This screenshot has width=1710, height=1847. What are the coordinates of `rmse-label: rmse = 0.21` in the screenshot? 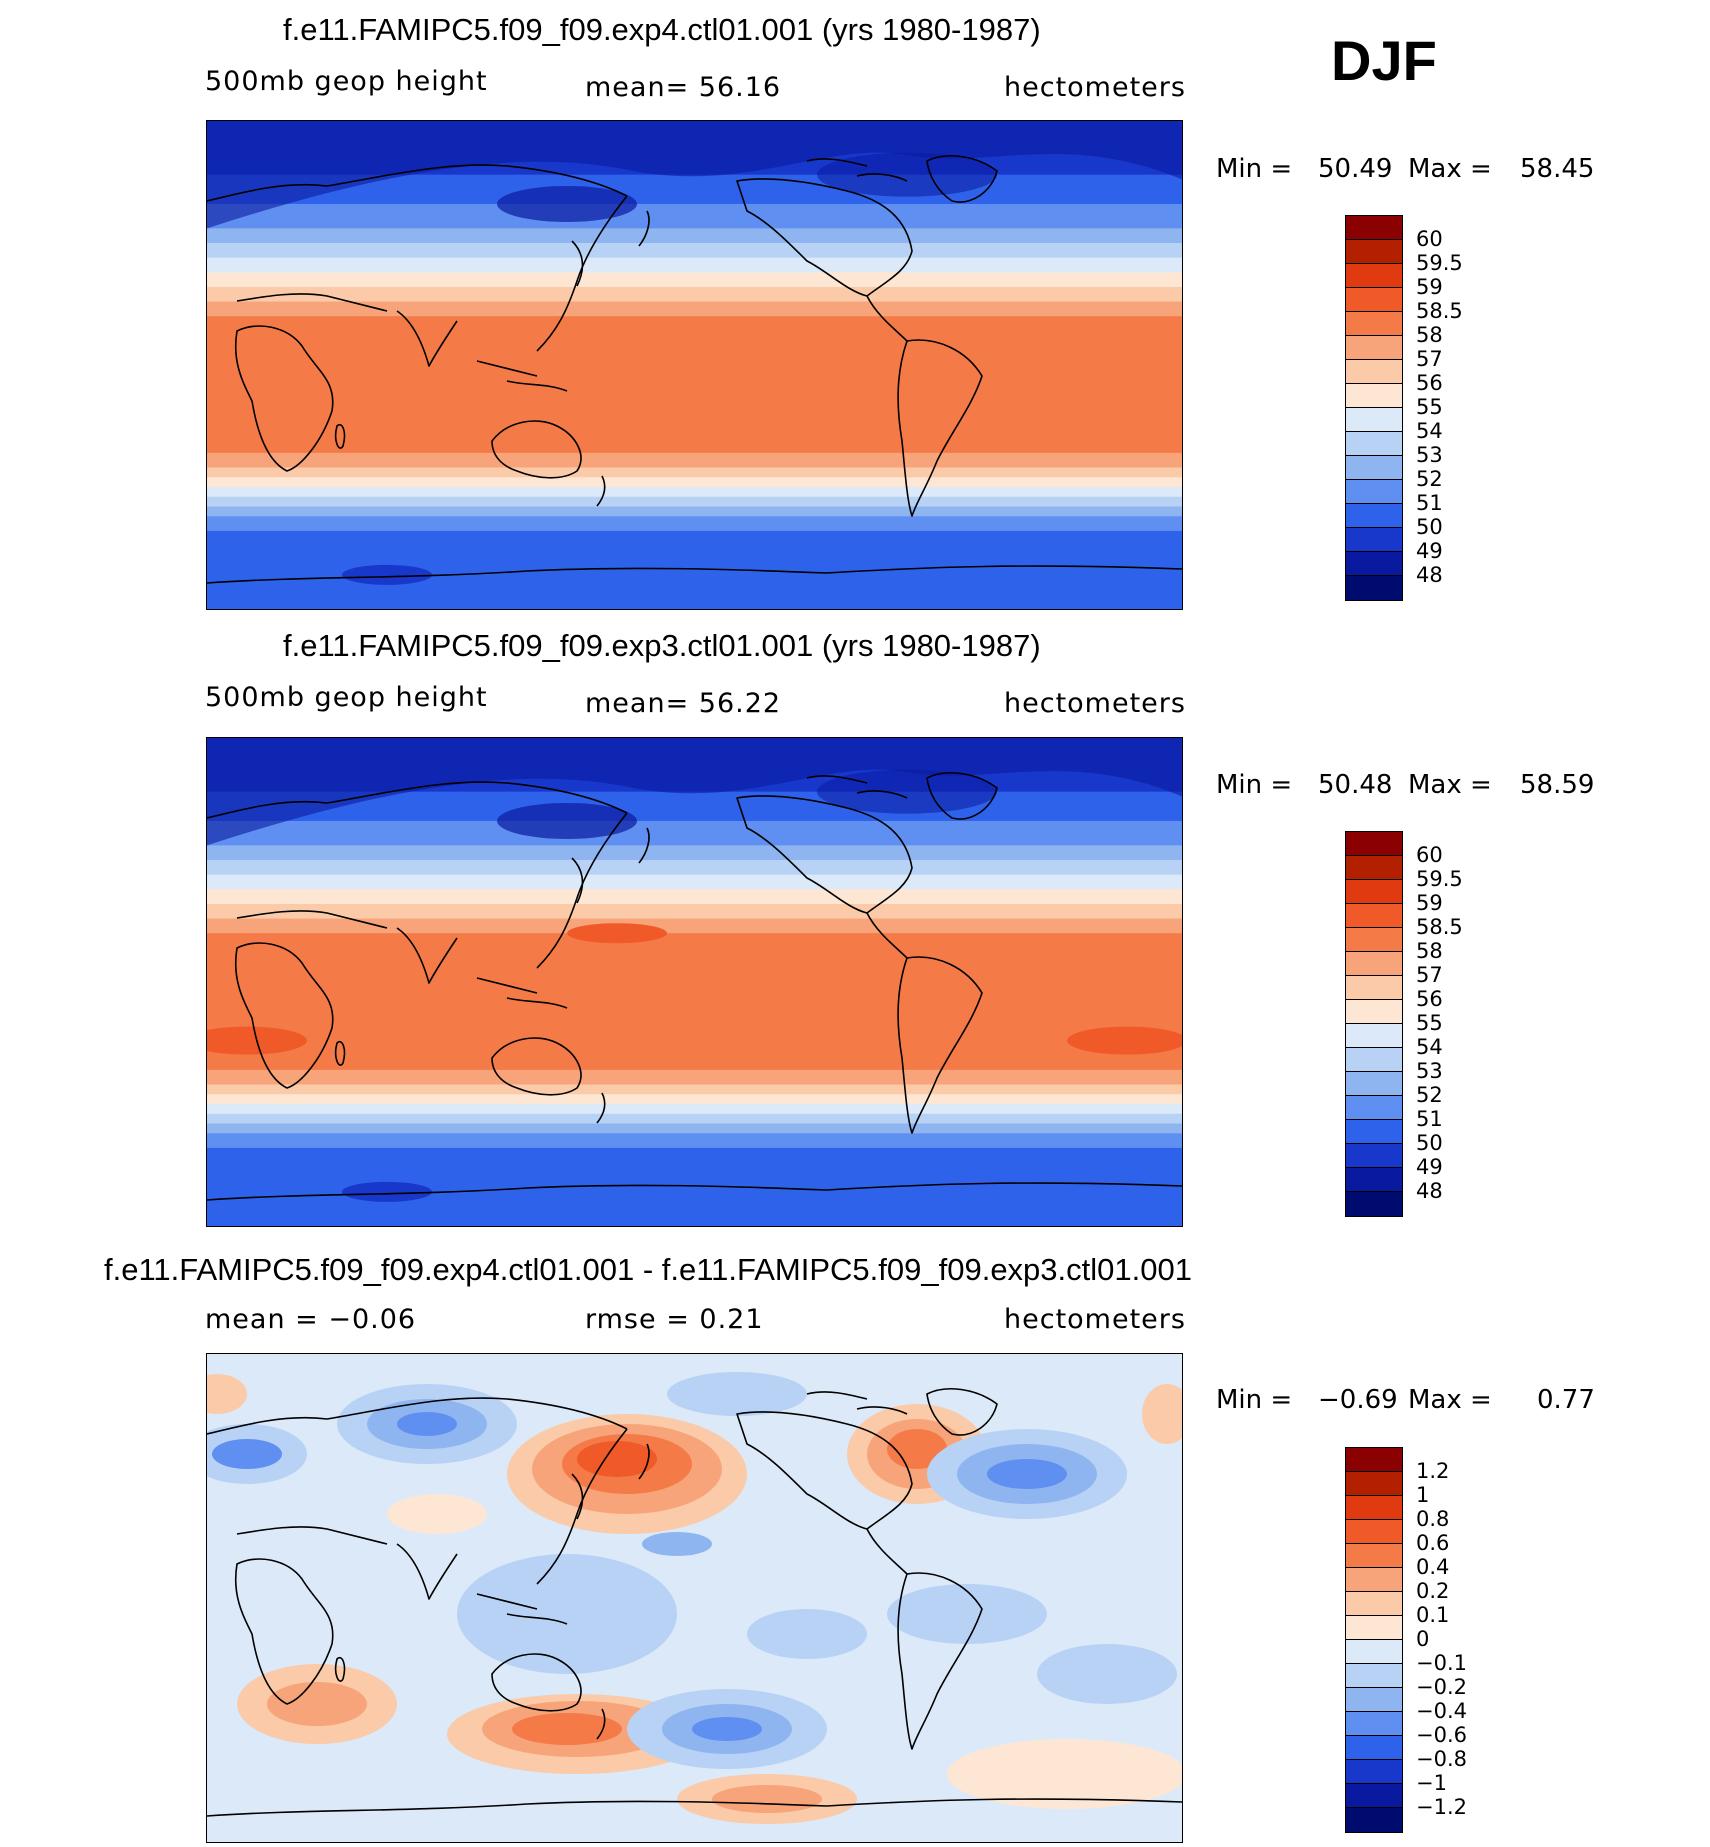 It's located at (674, 1319).